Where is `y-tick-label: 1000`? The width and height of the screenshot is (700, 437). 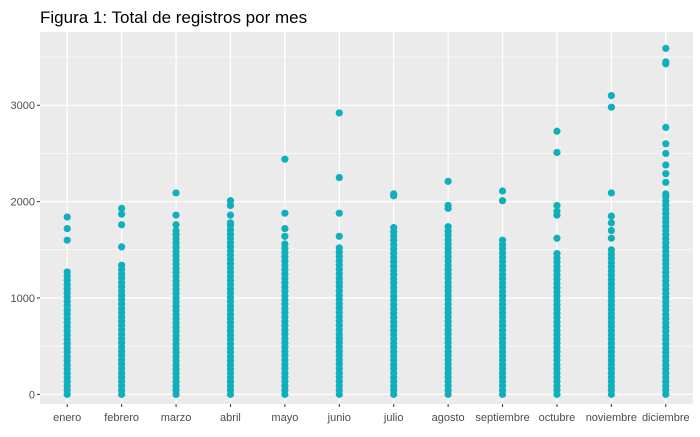 y-tick-label: 1000 is located at coordinates (23, 299).